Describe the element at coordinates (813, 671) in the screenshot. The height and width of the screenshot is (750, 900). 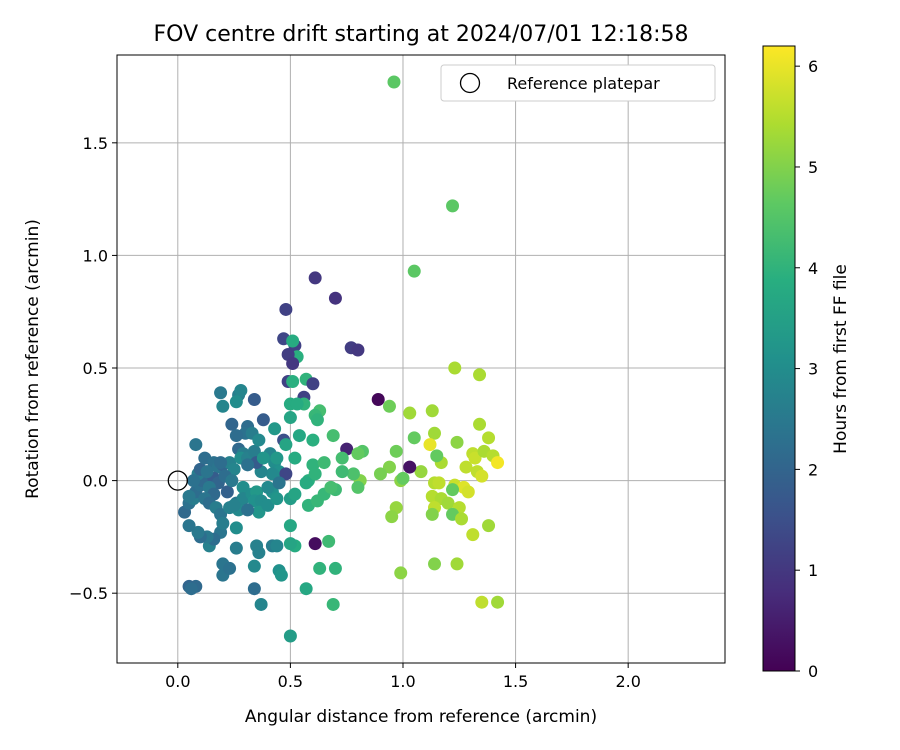
I see `colorbar-tick-label: 0` at that location.